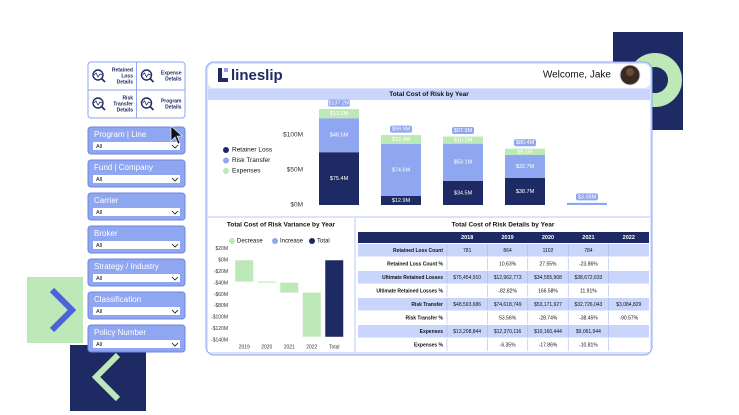  I want to click on row-label: Ultimate Retained Losses, so click(412, 278).